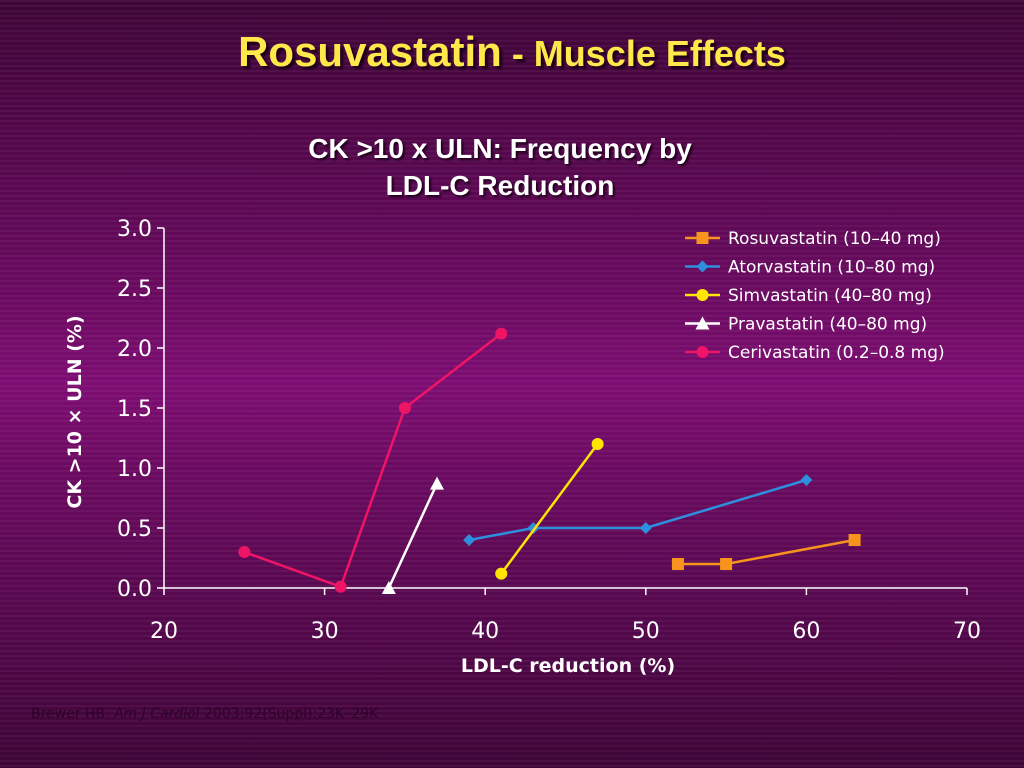 The image size is (1024, 768). Describe the element at coordinates (766, 552) in the screenshot. I see `series-line-rosuvastatin` at that location.